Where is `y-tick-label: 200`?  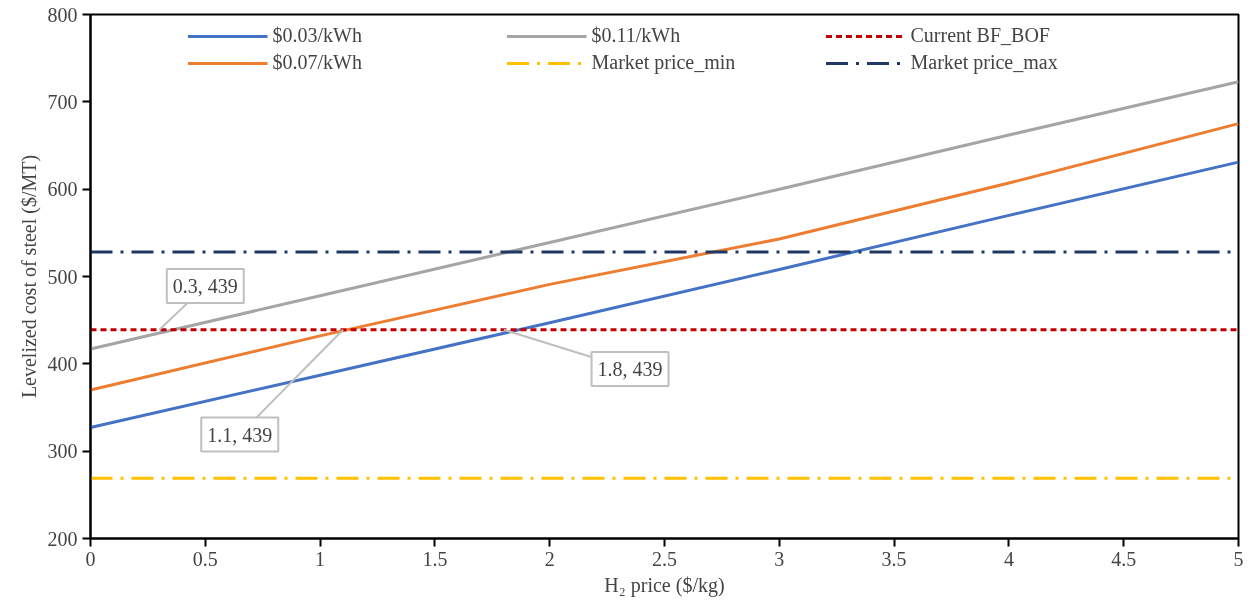
y-tick-label: 200 is located at coordinates (62, 538).